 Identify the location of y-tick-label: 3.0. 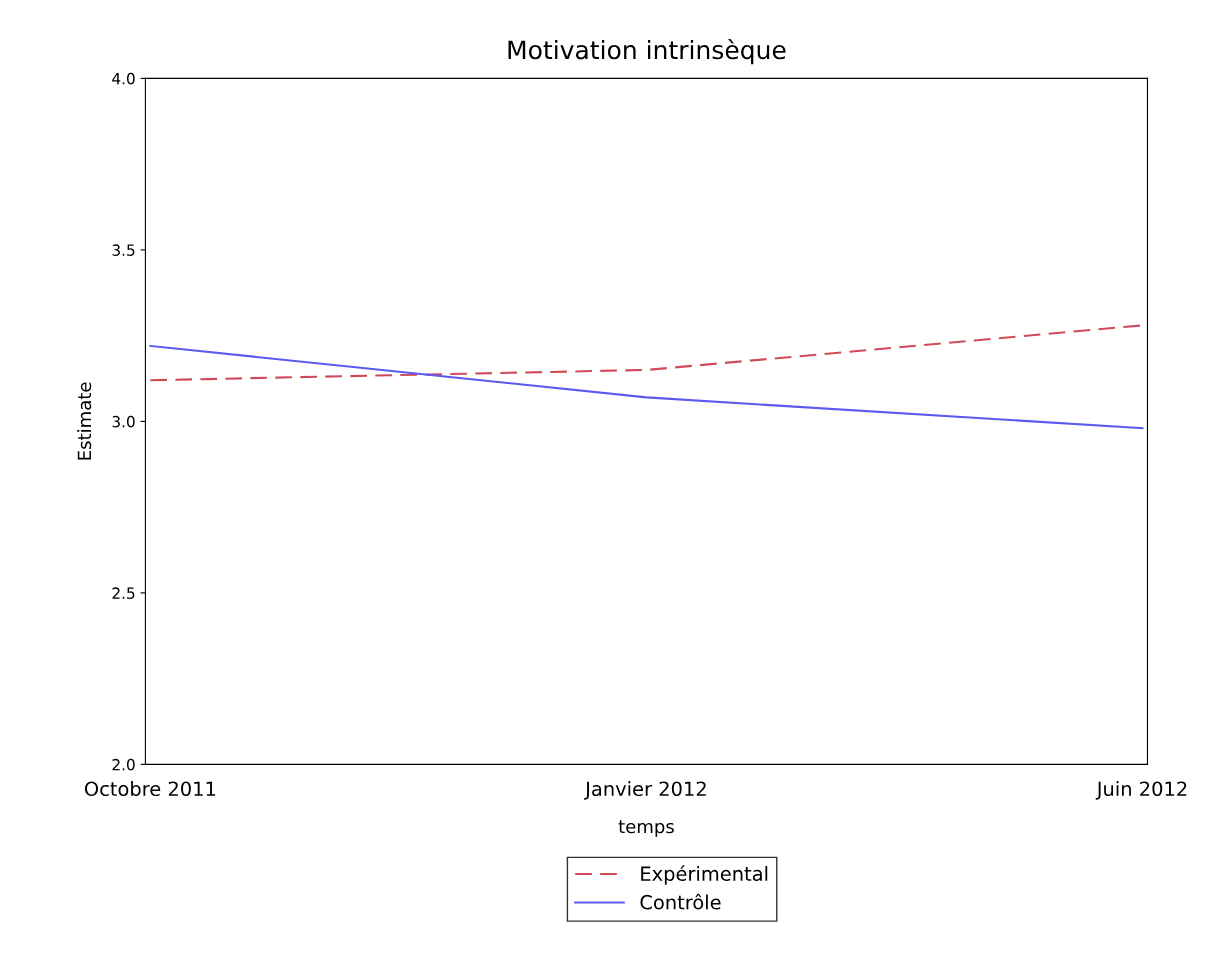
(123, 421).